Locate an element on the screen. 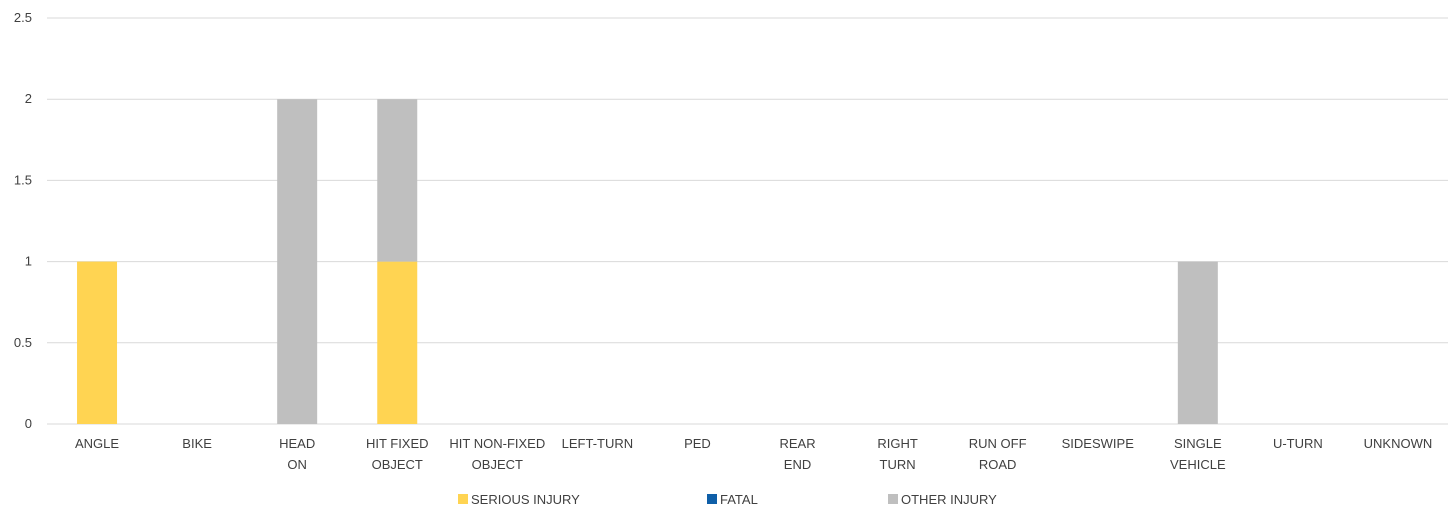 This screenshot has height=508, width=1448. x-tick-label: HIT NON-FIXED is located at coordinates (497, 443).